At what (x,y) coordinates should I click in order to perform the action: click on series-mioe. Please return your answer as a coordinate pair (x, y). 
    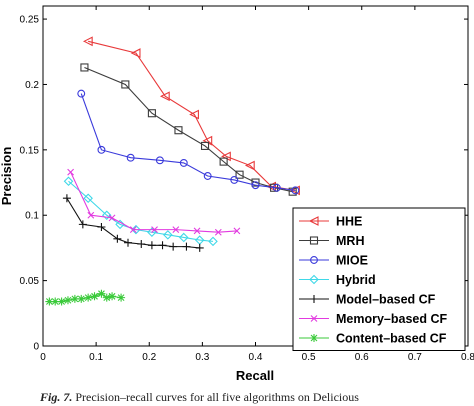
    Looking at the image, I should click on (188, 142).